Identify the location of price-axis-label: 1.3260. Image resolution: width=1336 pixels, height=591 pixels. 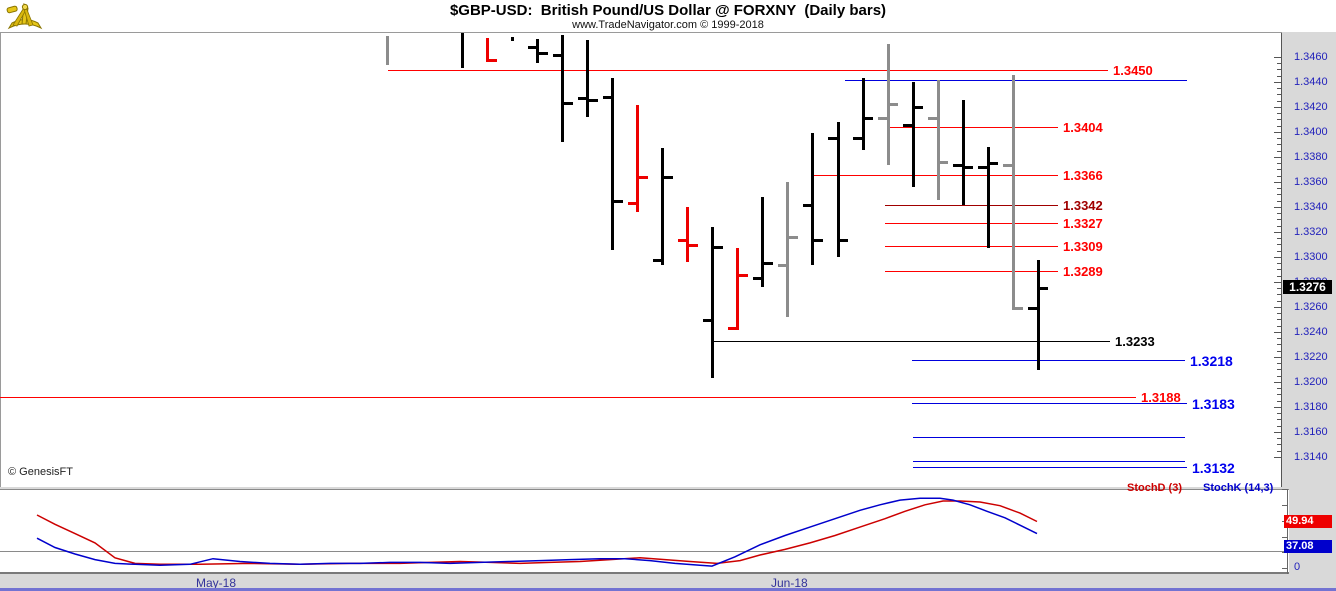
(1311, 307).